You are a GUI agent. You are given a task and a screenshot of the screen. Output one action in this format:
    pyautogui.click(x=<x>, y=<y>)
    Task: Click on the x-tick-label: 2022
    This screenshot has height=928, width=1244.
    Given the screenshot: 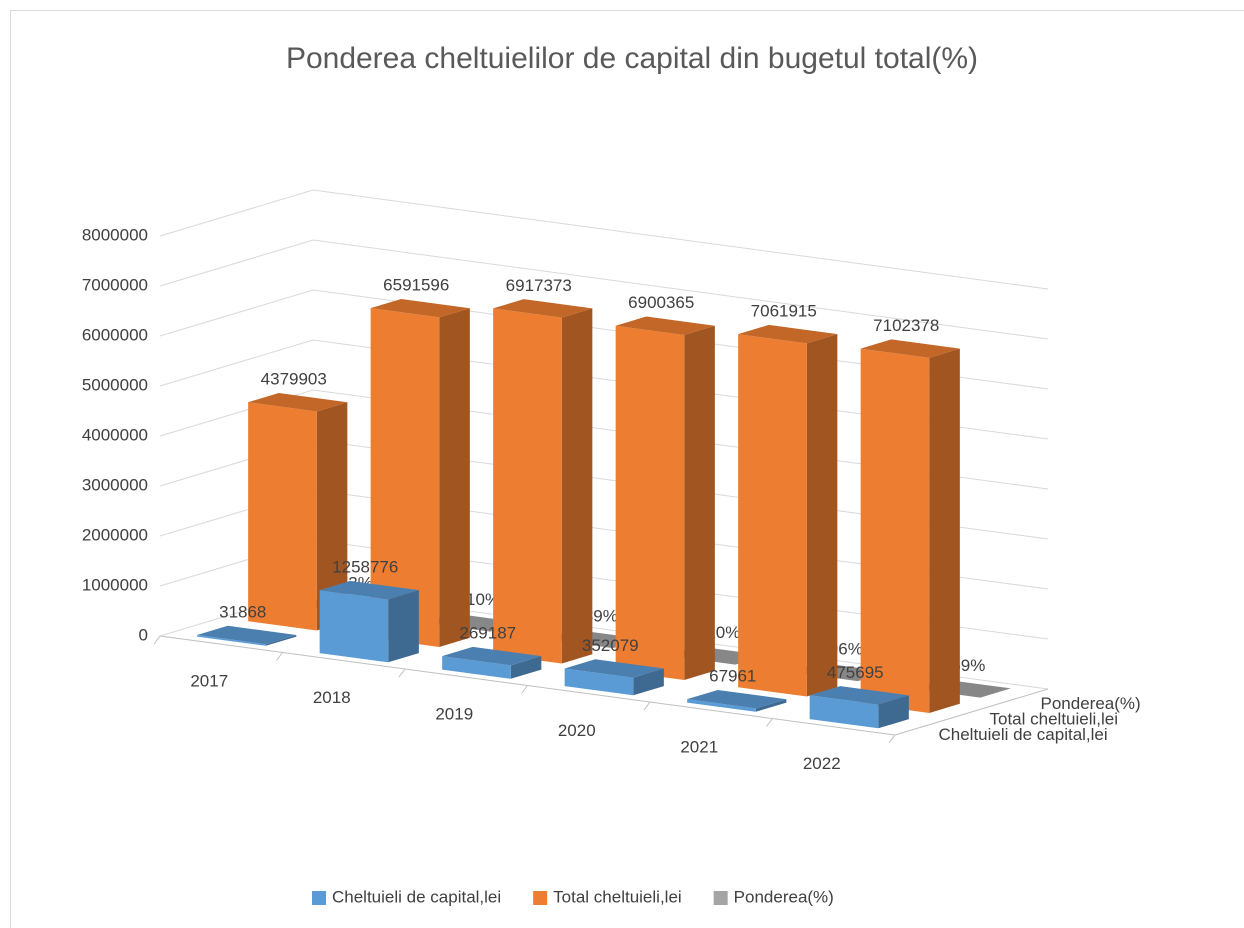 What is the action you would take?
    pyautogui.click(x=822, y=763)
    